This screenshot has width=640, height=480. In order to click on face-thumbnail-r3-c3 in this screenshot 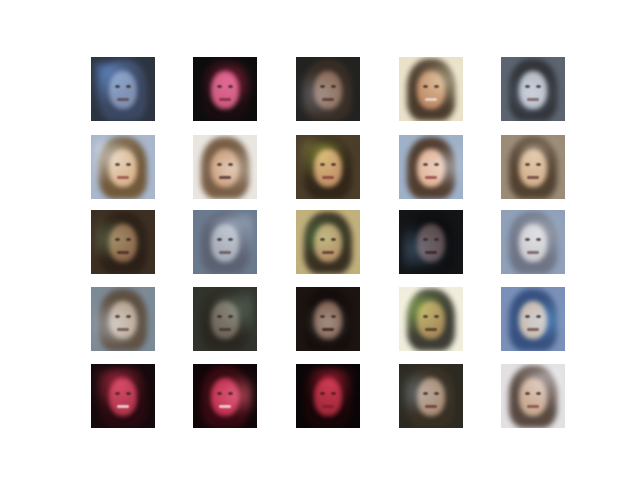, I will do `click(328, 242)`.